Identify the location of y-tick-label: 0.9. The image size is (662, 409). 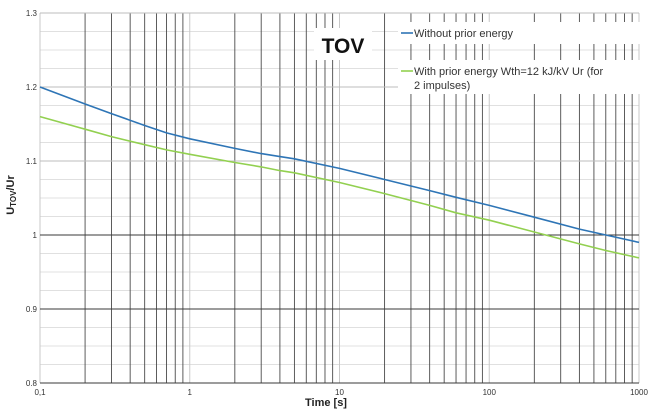
(32, 309).